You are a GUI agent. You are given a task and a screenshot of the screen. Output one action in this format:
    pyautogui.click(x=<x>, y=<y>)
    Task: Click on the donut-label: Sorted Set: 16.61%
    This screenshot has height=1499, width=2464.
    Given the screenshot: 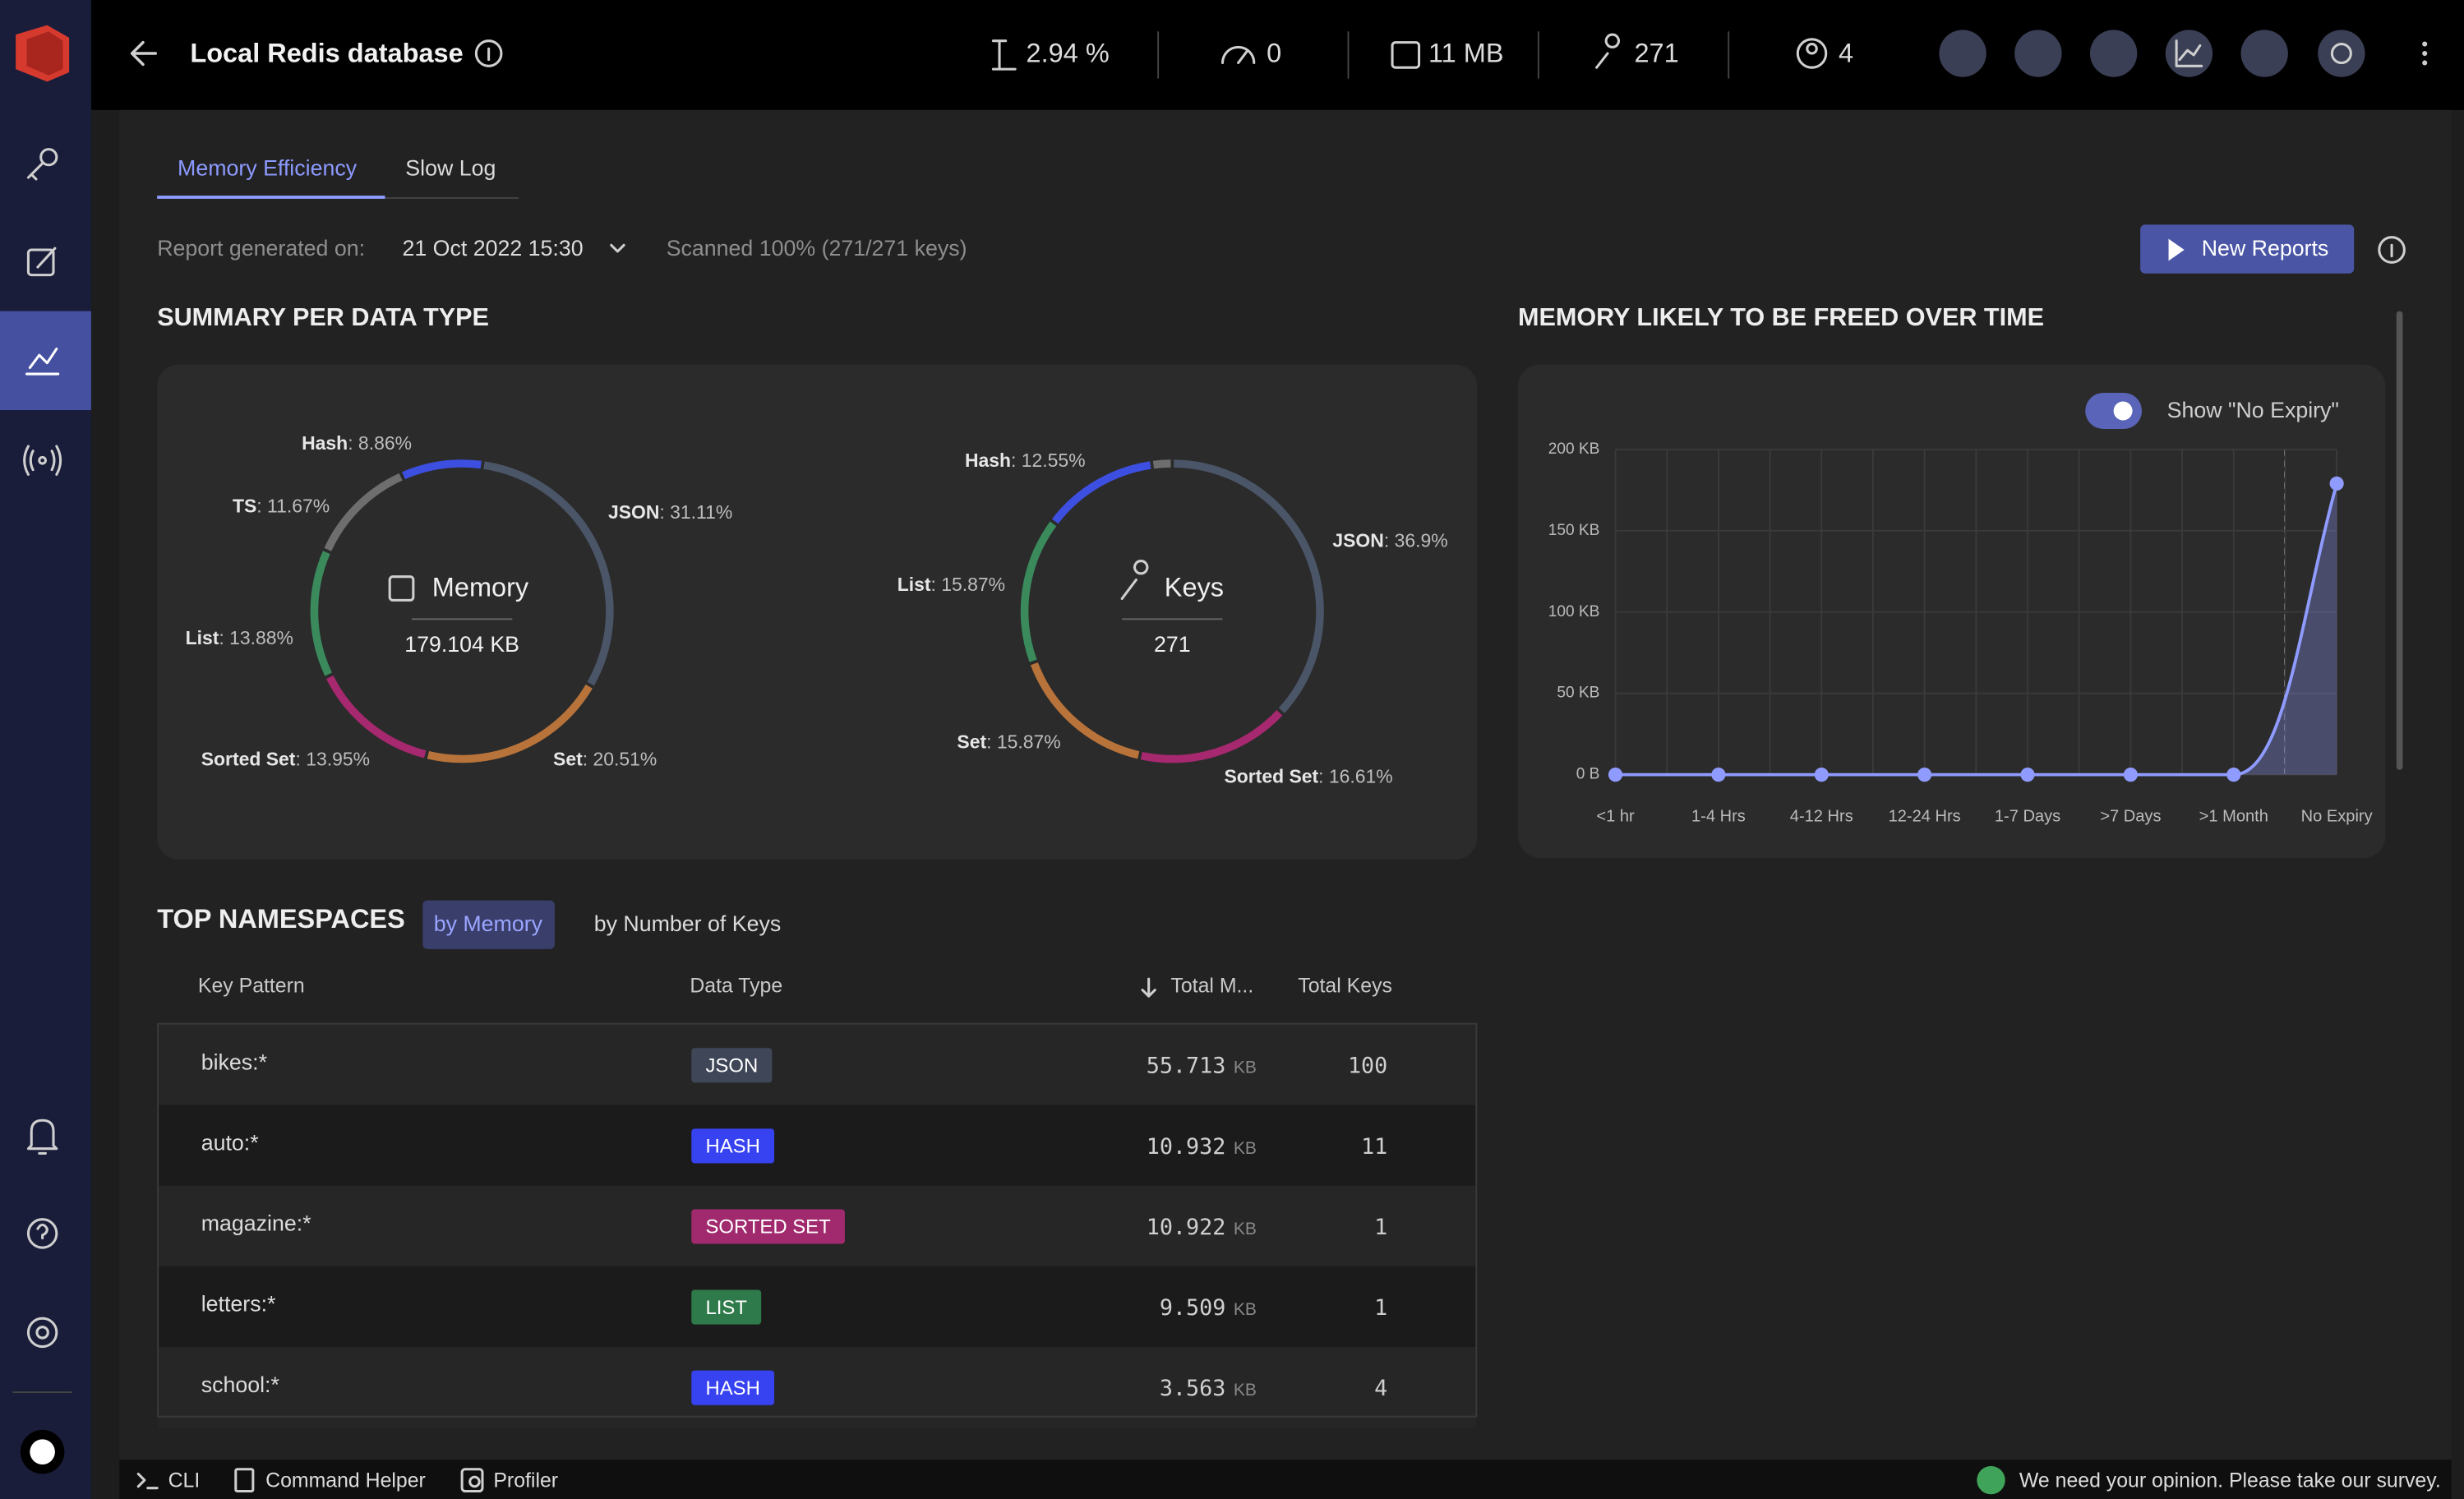 What is the action you would take?
    pyautogui.click(x=1308, y=776)
    